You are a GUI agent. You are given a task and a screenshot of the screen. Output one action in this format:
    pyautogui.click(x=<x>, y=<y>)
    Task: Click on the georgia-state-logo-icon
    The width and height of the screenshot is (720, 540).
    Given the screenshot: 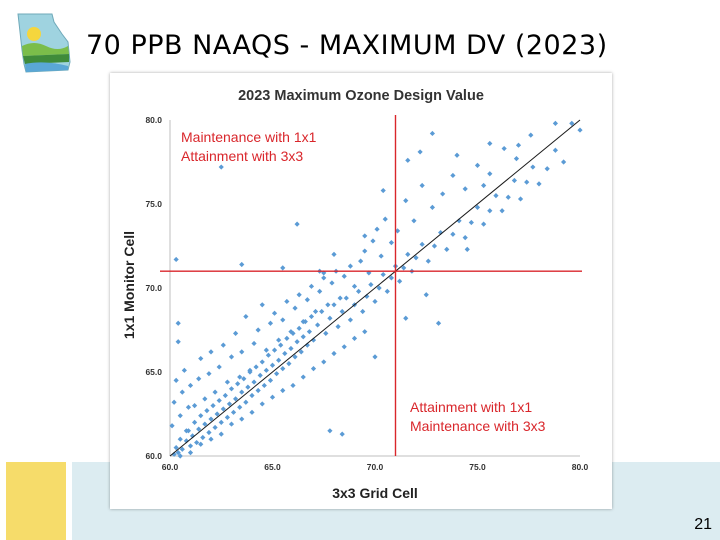 What is the action you would take?
    pyautogui.click(x=44, y=43)
    